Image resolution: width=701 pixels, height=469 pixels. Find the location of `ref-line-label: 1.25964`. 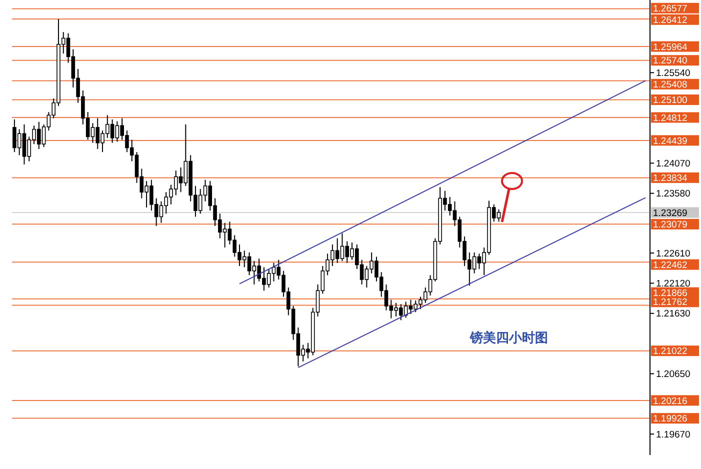

ref-line-label: 1.25964 is located at coordinates (670, 47).